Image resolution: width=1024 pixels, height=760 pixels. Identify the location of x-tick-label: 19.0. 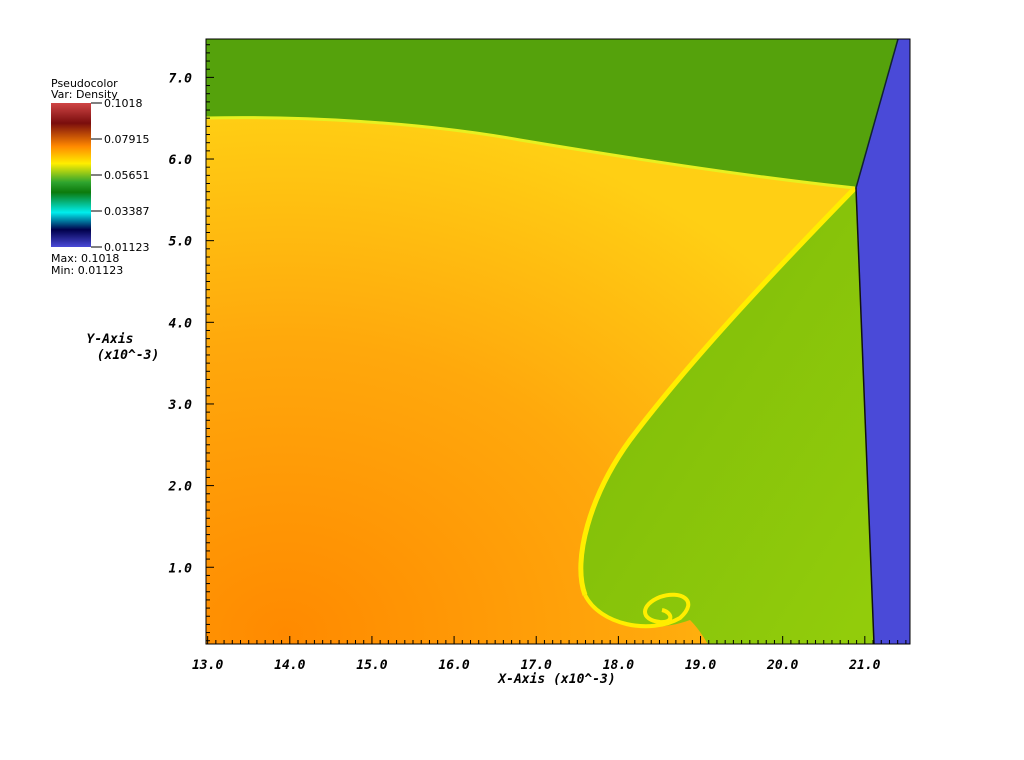
(700, 665).